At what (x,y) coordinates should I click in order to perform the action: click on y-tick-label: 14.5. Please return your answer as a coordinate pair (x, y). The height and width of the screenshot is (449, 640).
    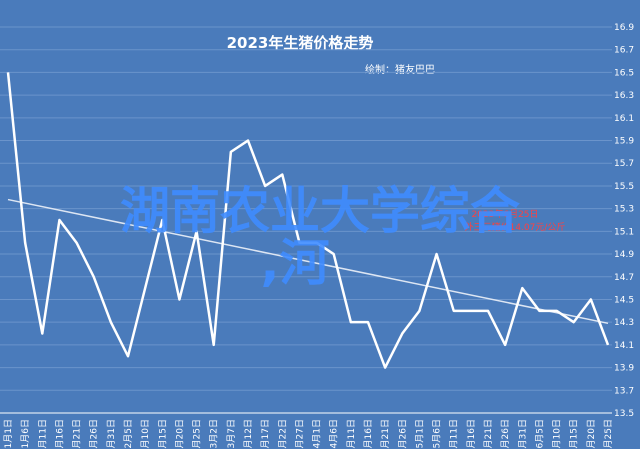
    Looking at the image, I should click on (624, 300).